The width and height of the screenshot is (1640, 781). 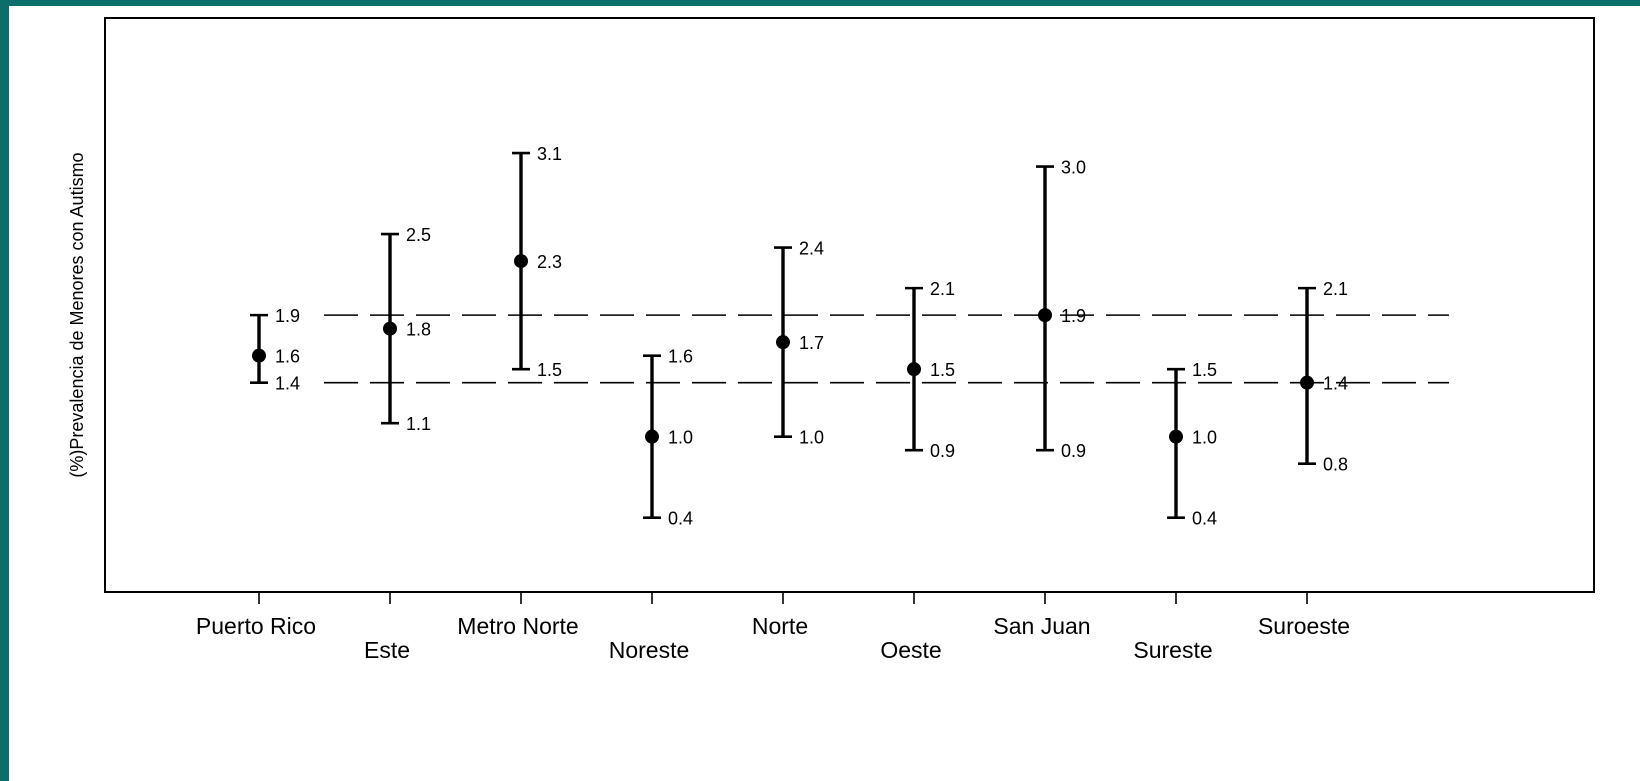 What do you see at coordinates (811, 249) in the screenshot?
I see `upper-value-label: 2.4` at bounding box center [811, 249].